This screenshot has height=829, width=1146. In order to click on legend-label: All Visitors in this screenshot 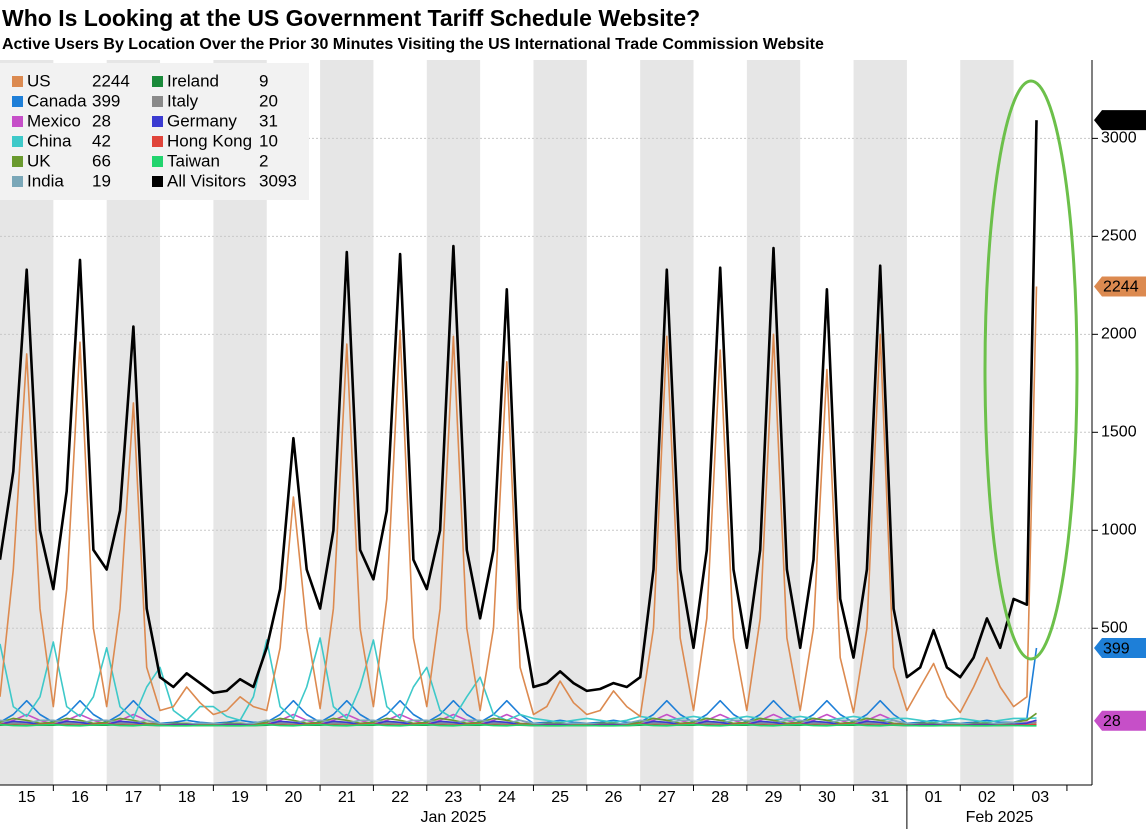, I will do `click(206, 180)`.